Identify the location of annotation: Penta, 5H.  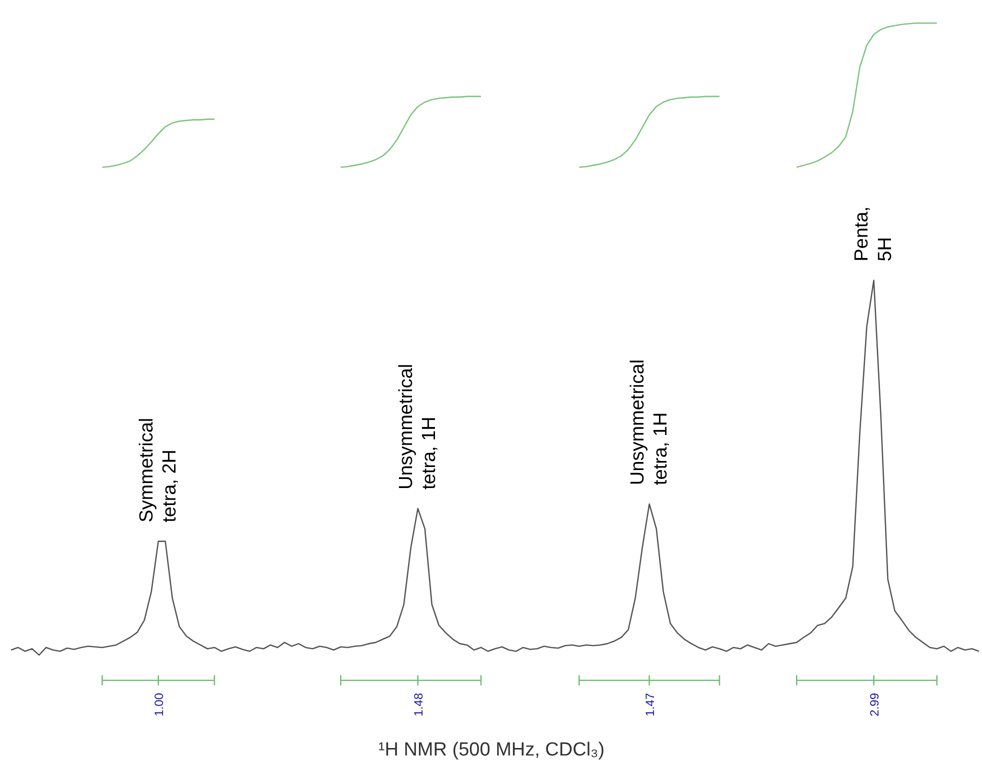
(874, 234).